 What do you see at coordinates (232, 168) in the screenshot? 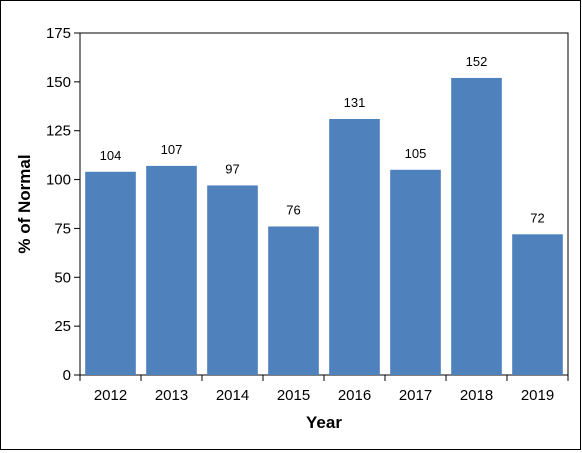
I see `data-label-2014: 97` at bounding box center [232, 168].